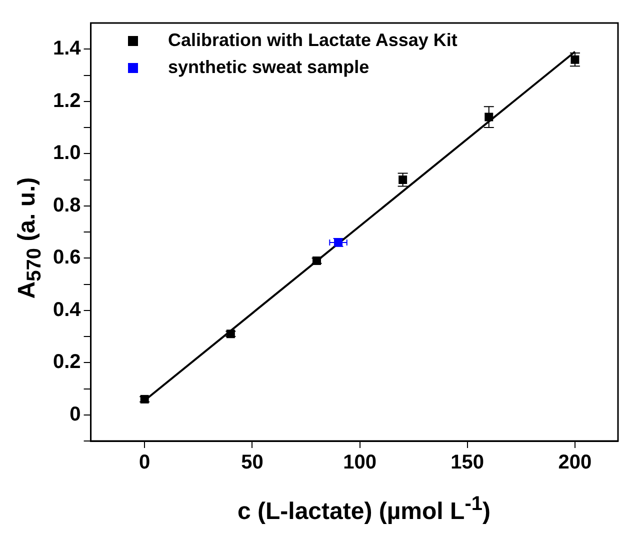 The height and width of the screenshot is (543, 638). I want to click on x-tick-label: 200, so click(575, 463).